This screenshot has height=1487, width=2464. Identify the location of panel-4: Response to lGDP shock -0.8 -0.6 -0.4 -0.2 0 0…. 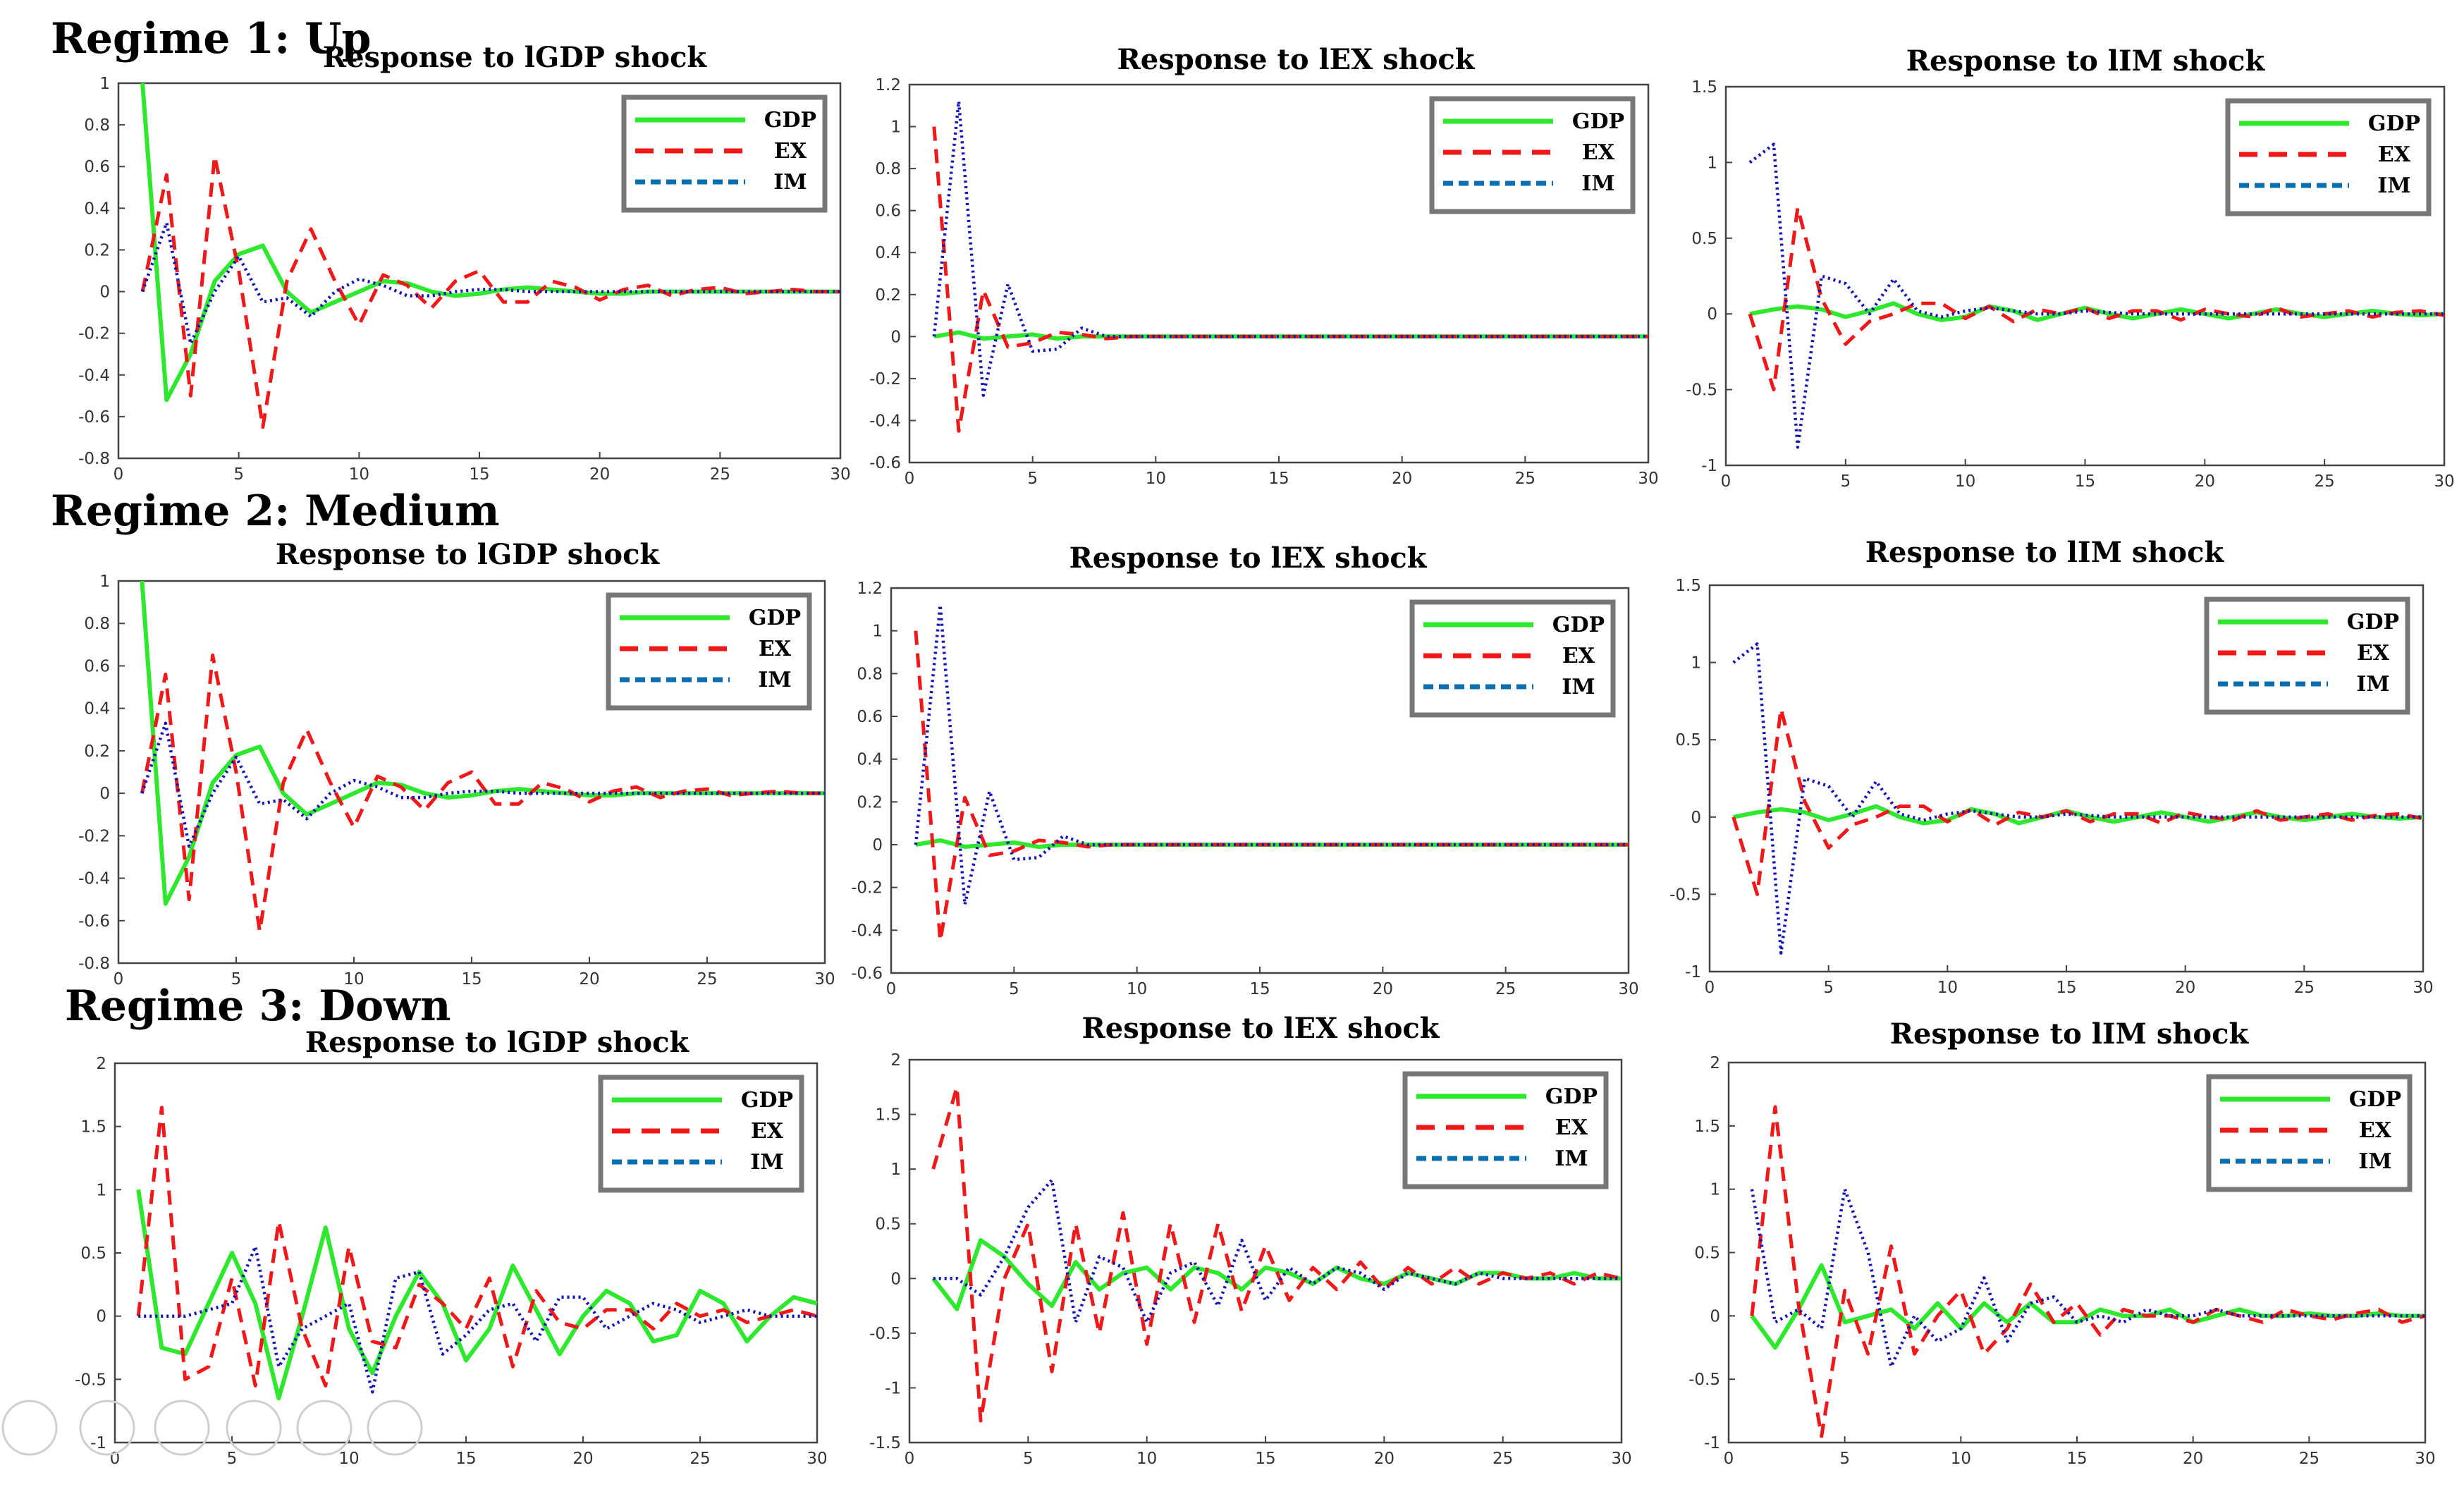
(456, 763).